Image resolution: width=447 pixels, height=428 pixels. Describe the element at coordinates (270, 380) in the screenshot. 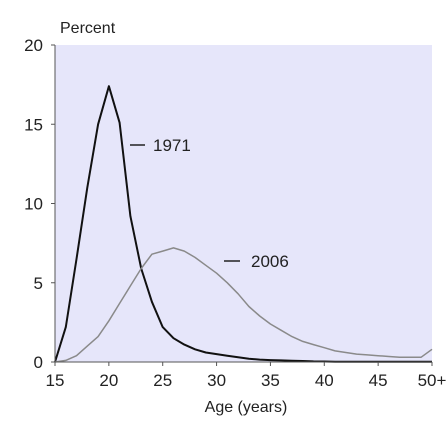

I see `x-tick-label: 35` at that location.